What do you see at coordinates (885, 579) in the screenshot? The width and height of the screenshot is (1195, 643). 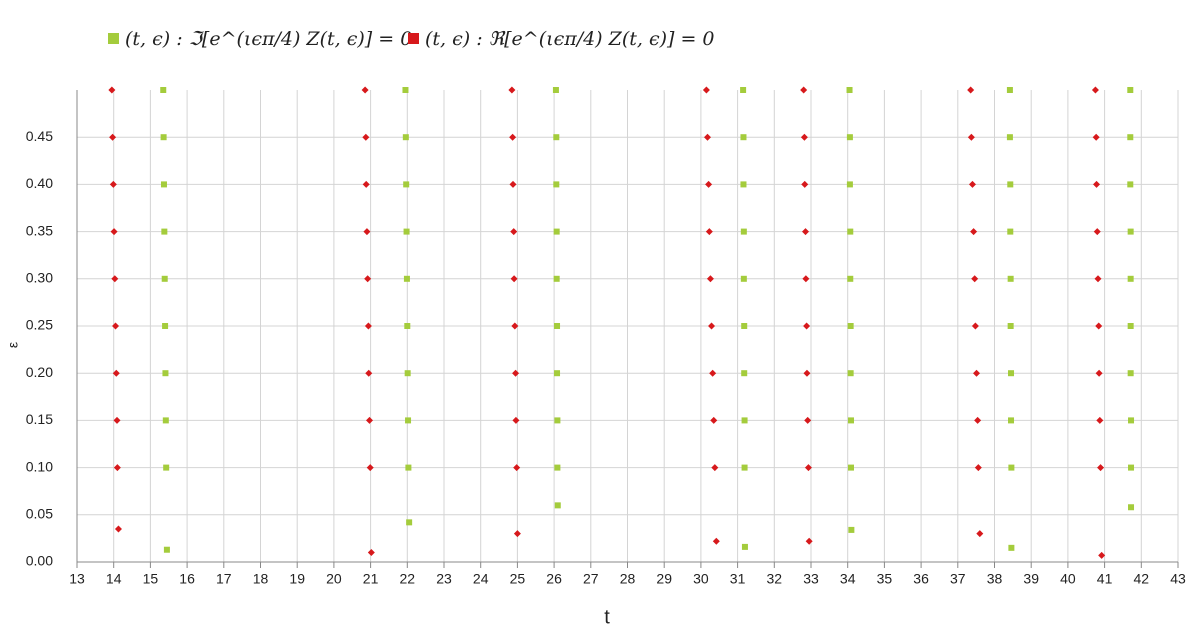 I see `x-tick-label: 35` at bounding box center [885, 579].